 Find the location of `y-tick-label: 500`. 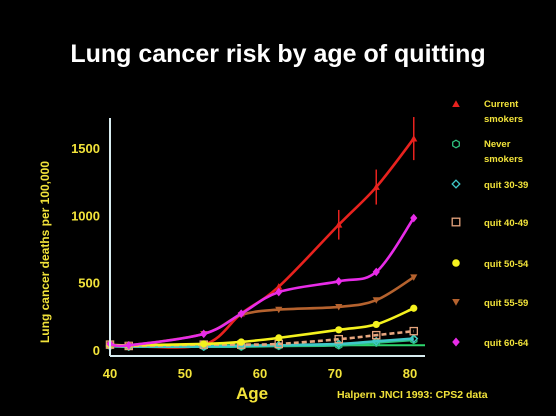

y-tick-label: 500 is located at coordinates (89, 283).